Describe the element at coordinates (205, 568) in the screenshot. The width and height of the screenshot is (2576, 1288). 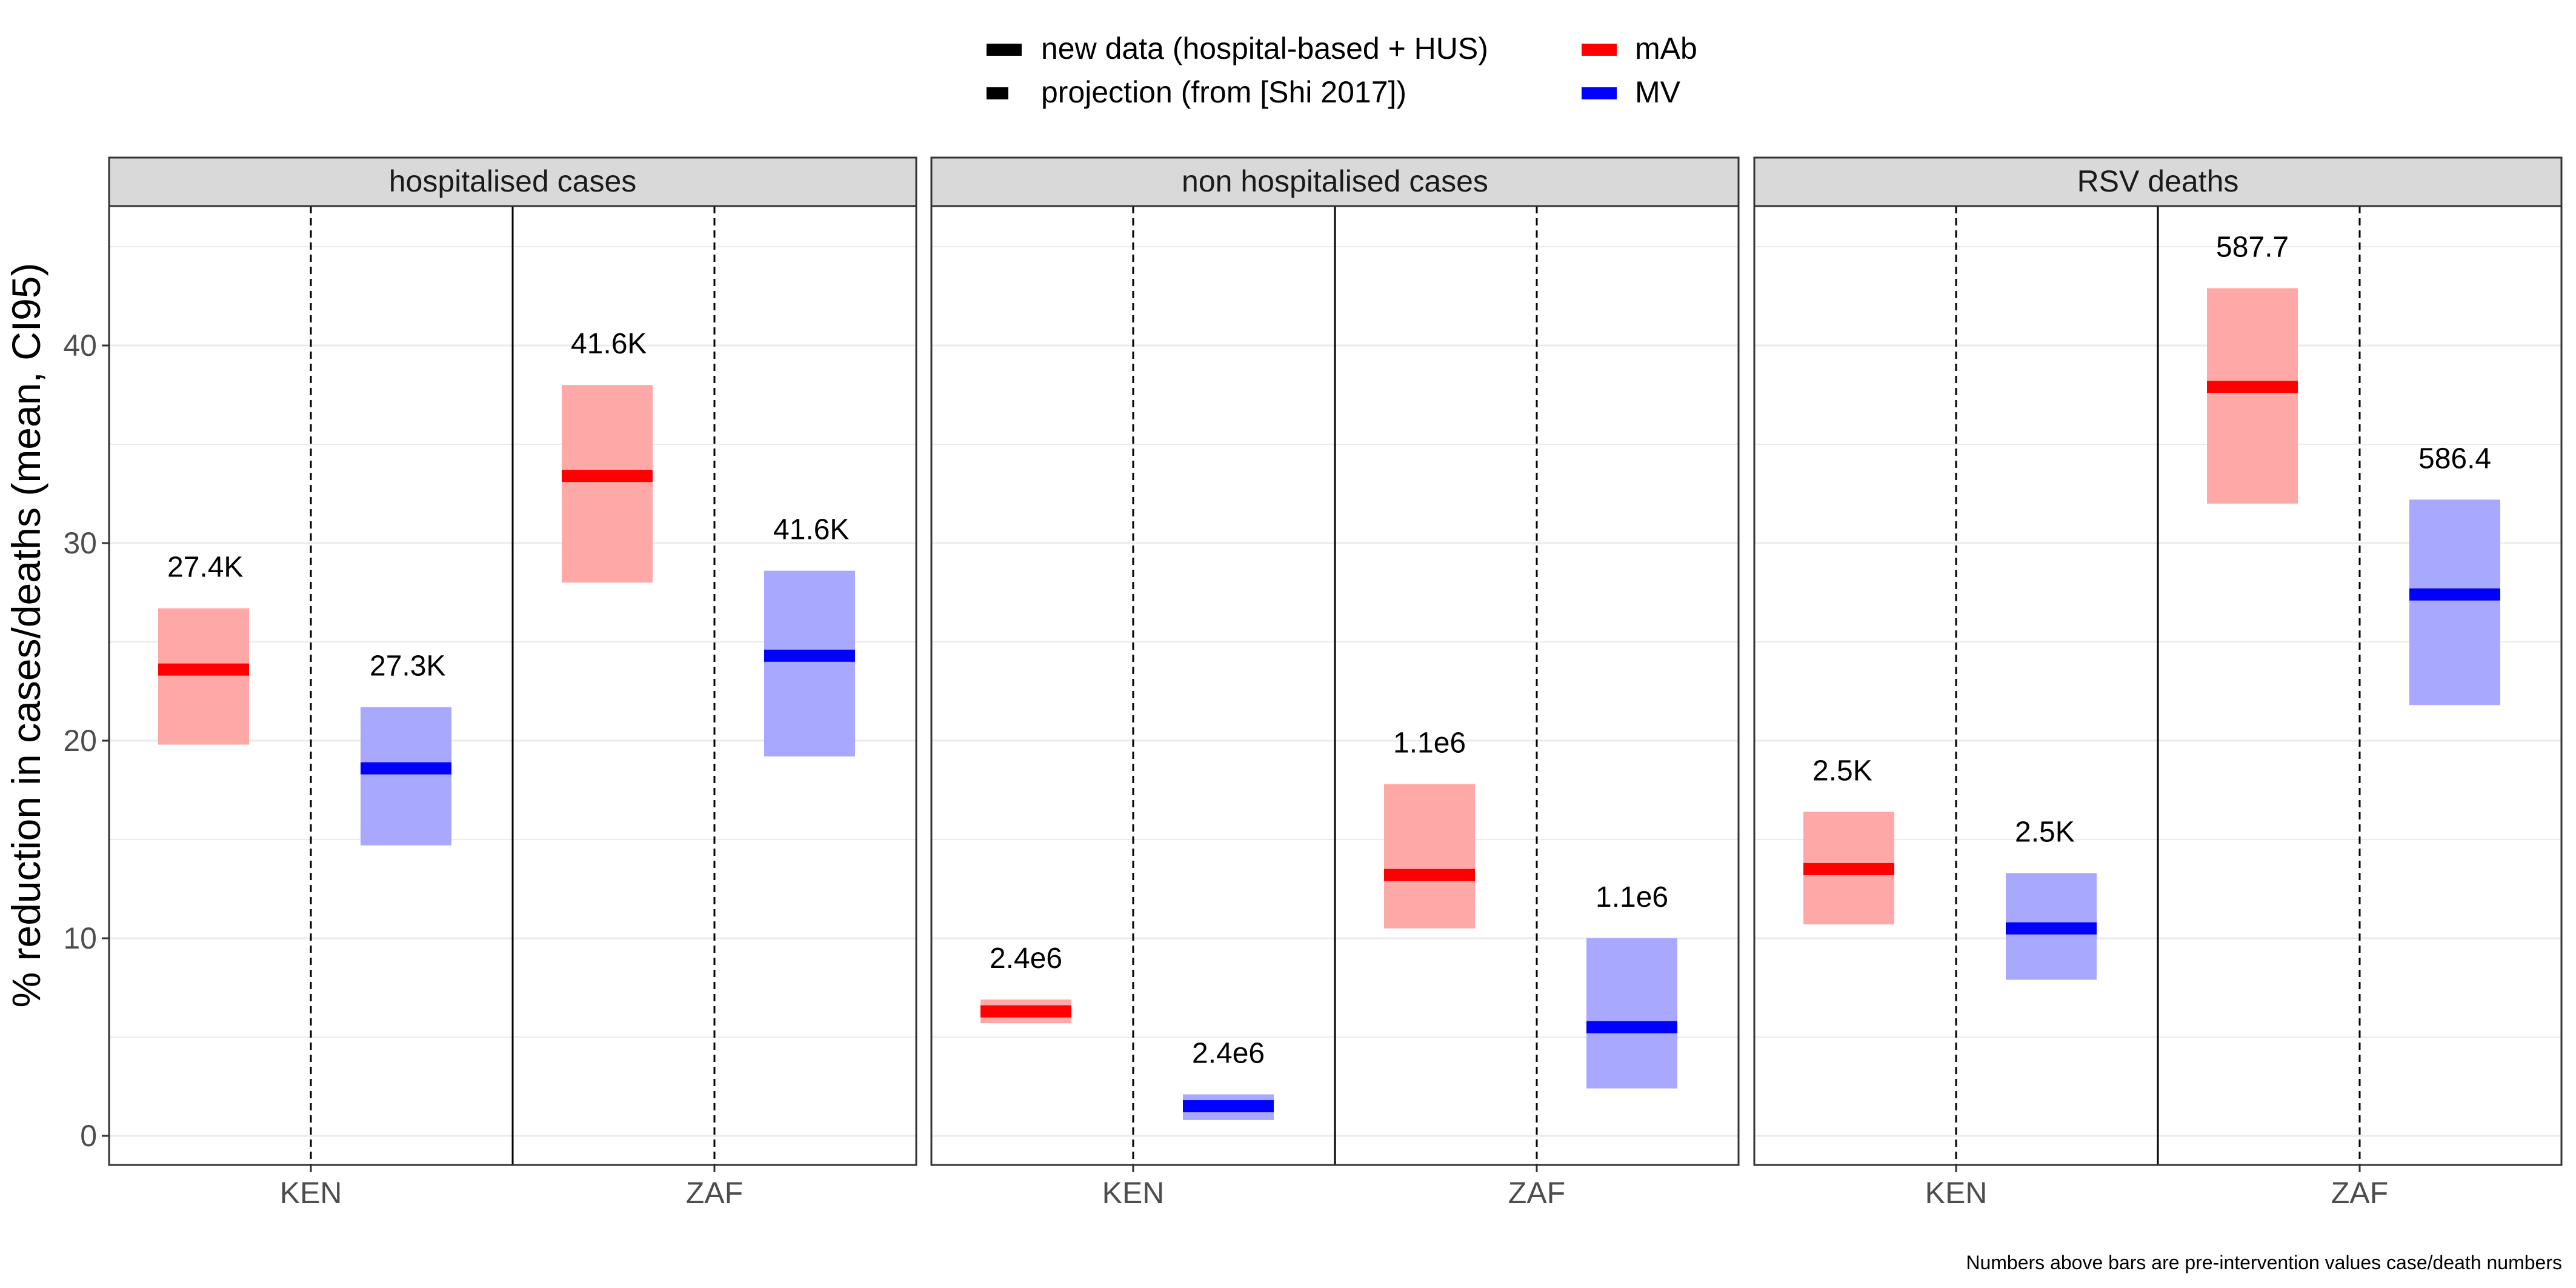
I see `bar-value-label: 27.4K` at that location.